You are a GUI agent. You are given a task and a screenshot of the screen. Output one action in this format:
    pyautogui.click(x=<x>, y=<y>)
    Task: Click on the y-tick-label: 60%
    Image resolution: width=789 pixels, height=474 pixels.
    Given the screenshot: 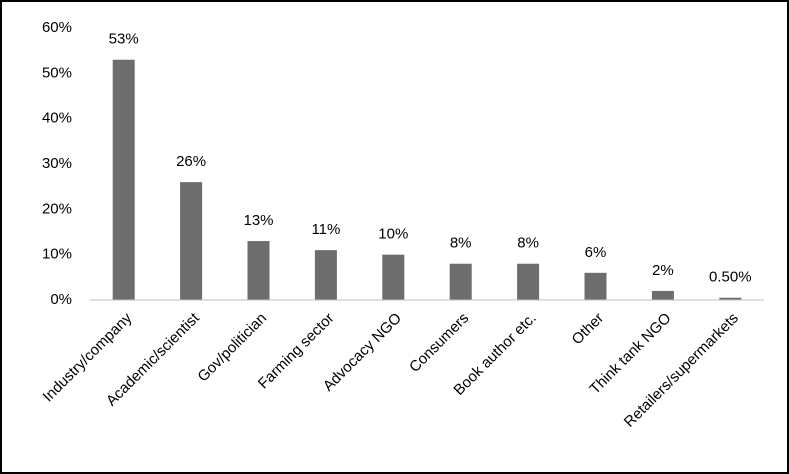 What is the action you would take?
    pyautogui.click(x=57, y=27)
    